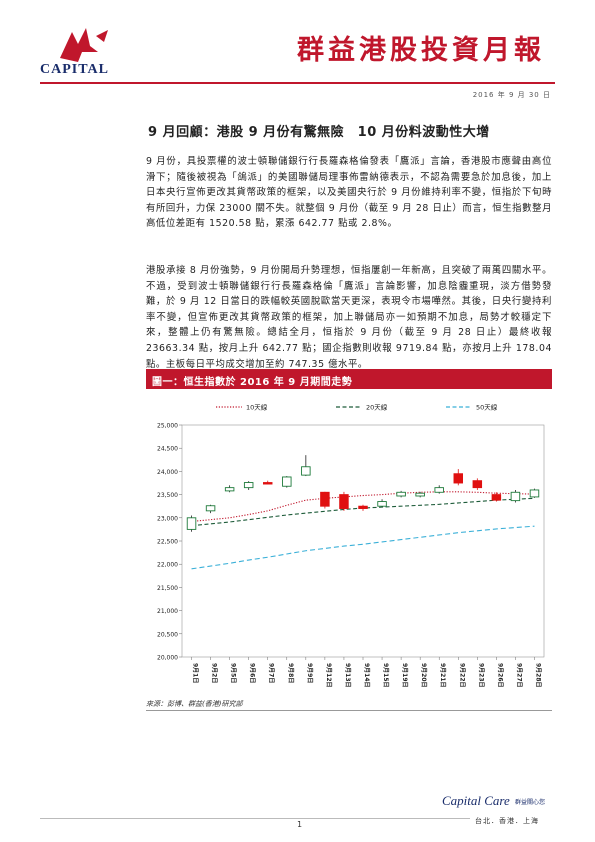 This screenshot has height=842, width=595. I want to click on x-tick-label: 9月12日, so click(329, 675).